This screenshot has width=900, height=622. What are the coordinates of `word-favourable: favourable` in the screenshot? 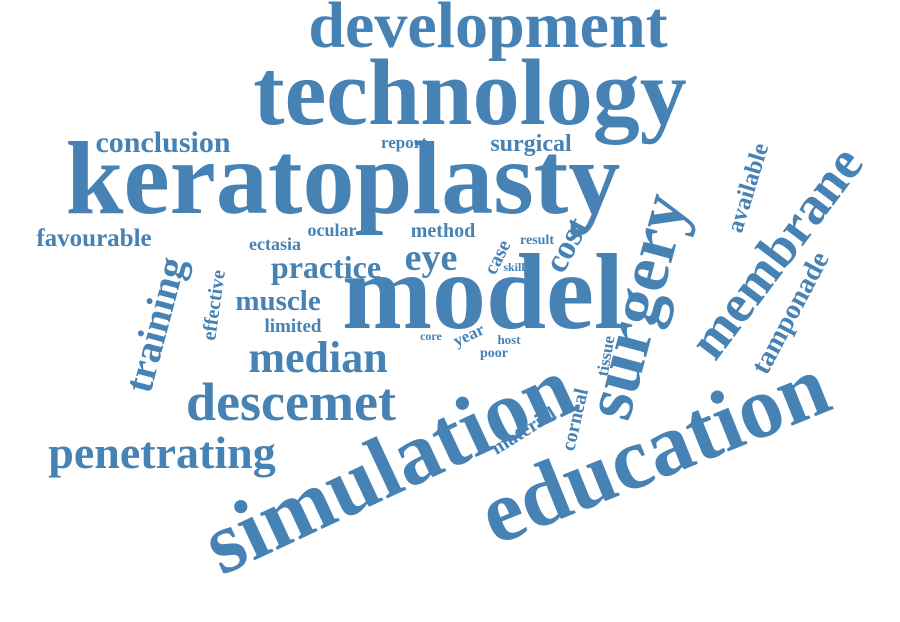 It's located at (93, 238).